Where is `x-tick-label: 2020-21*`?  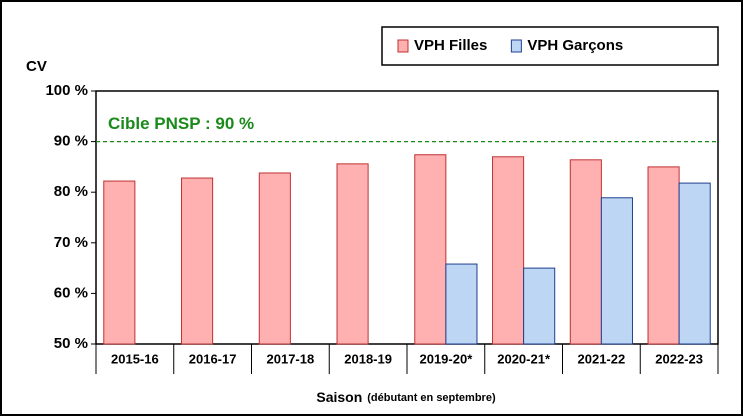
x-tick-label: 2020-21* is located at coordinates (524, 358).